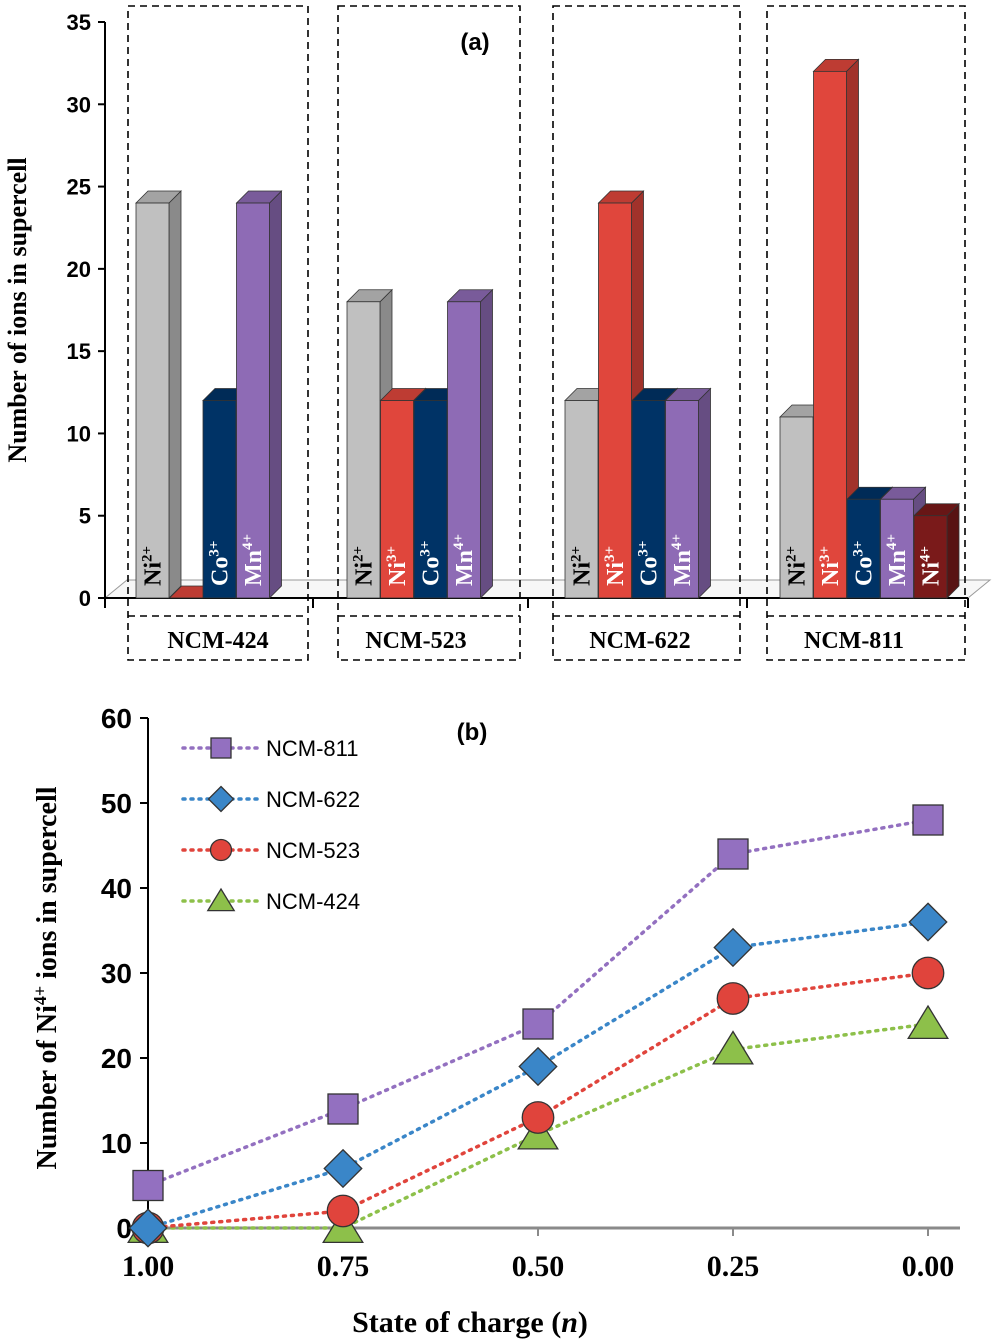 The width and height of the screenshot is (1000, 1340). What do you see at coordinates (474, 42) in the screenshot?
I see `panel-label-a: (a)` at bounding box center [474, 42].